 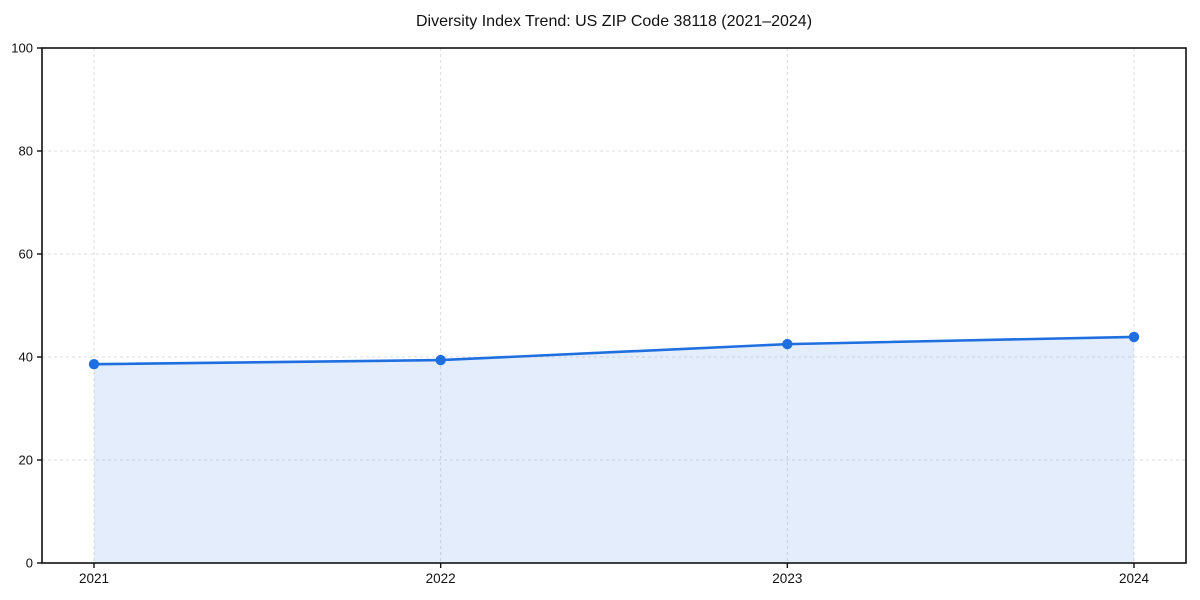 I want to click on y-tick-label: 100, so click(x=22, y=48).